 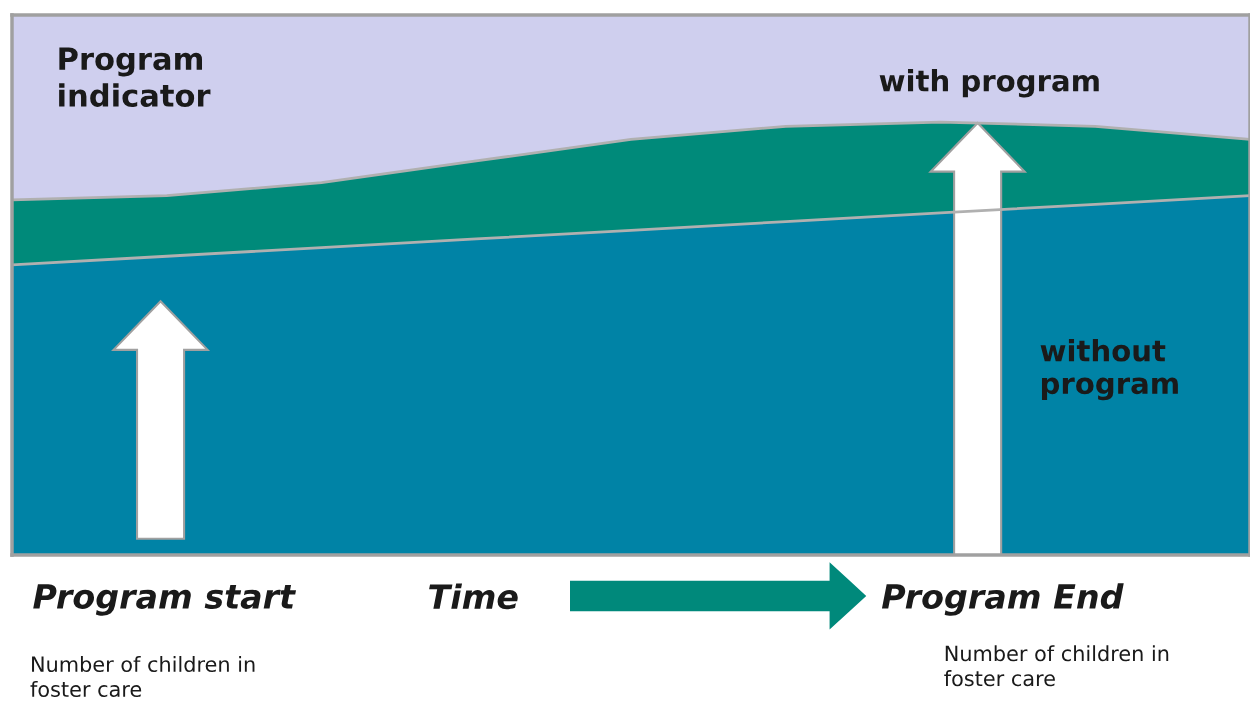 What do you see at coordinates (989, 83) in the screenshot?
I see `series-label: with program` at bounding box center [989, 83].